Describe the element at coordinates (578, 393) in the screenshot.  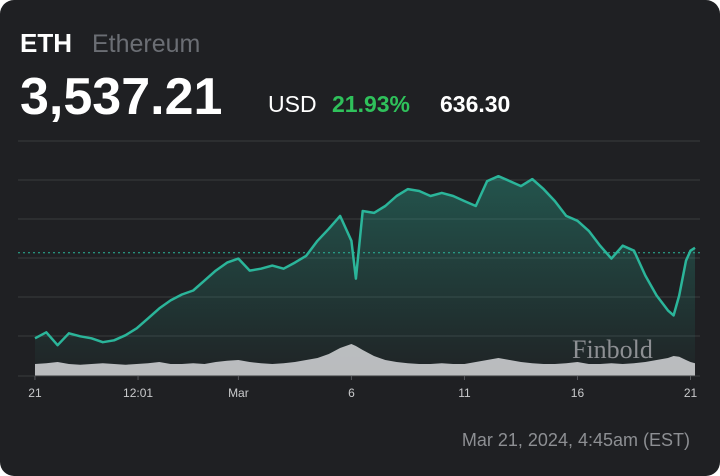
I see `x-tick-label: 16` at that location.